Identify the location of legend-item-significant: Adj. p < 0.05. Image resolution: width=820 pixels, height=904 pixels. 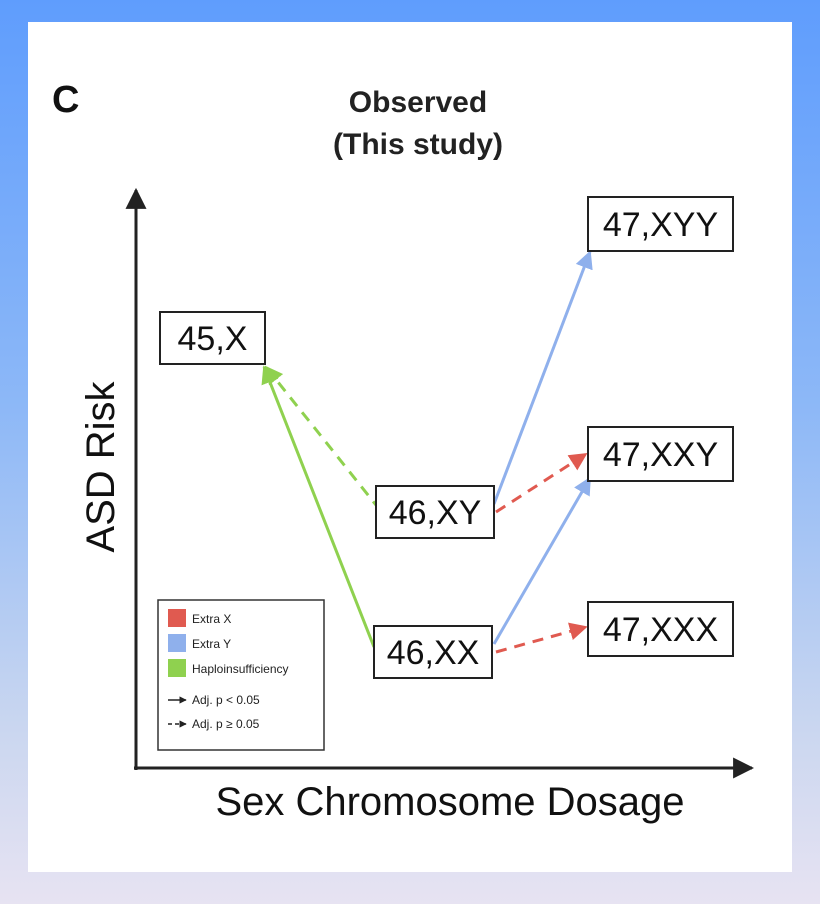
(214, 700).